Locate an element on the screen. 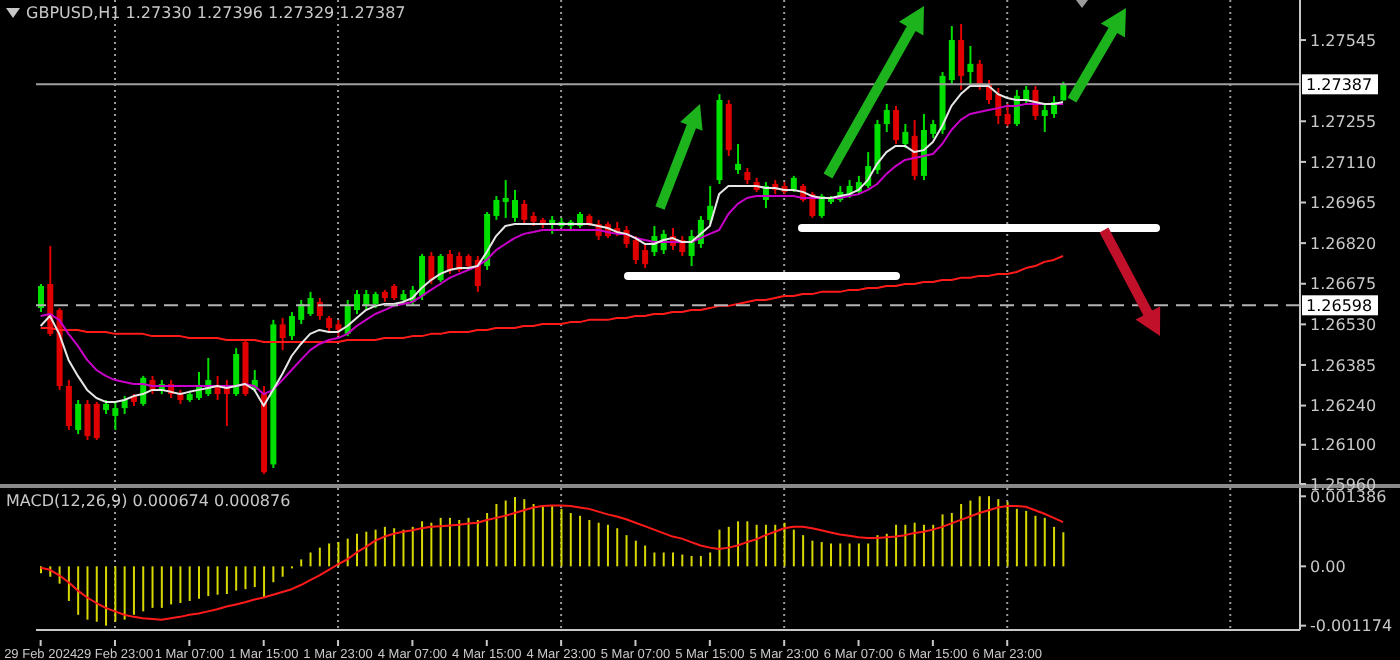 This screenshot has height=660, width=1400. y-tick-label: 1.26240 is located at coordinates (1343, 406).